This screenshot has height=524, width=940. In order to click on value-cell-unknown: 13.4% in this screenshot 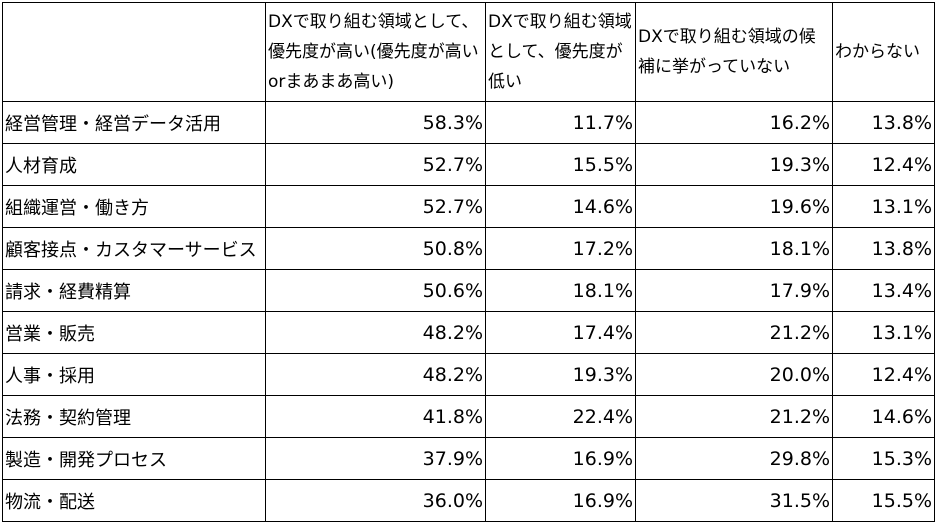, I will do `click(883, 290)`.